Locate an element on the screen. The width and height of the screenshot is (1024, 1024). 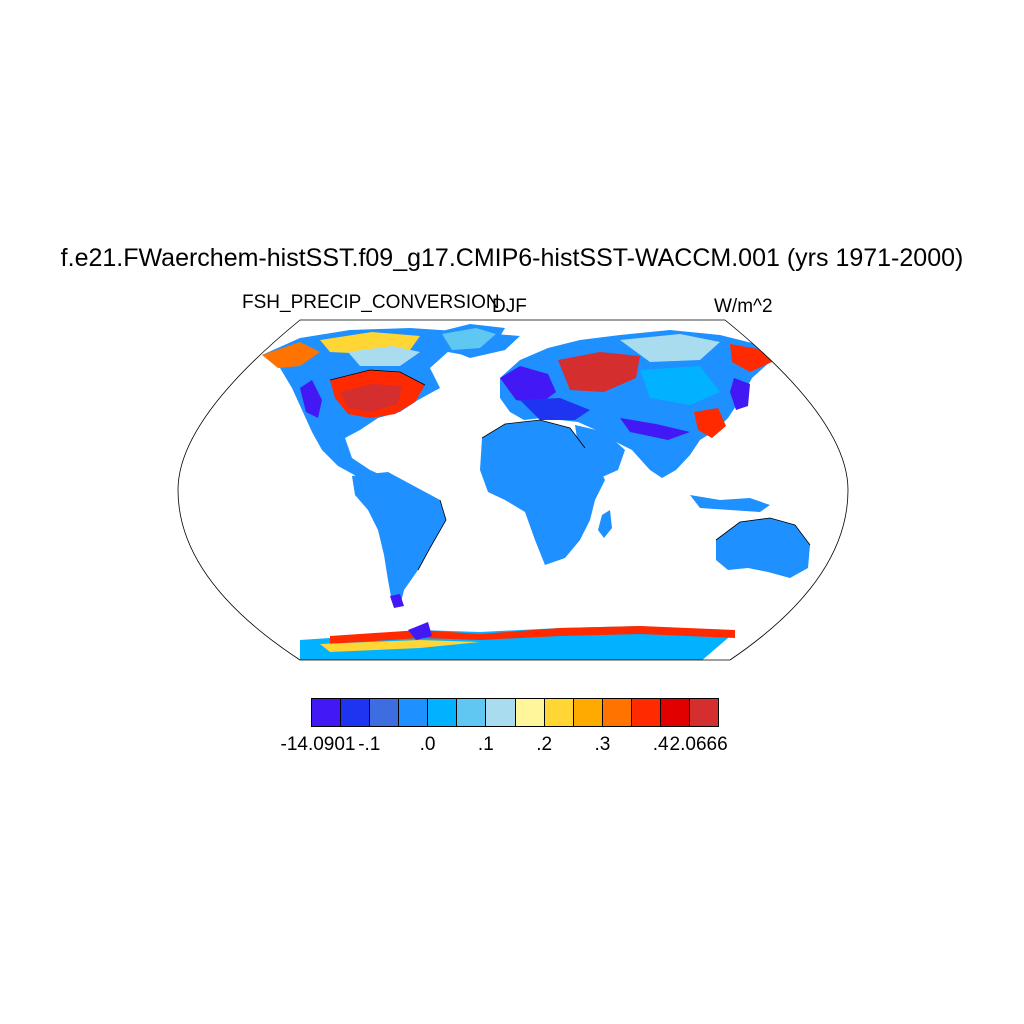
himalaya-cold is located at coordinates (655, 429).